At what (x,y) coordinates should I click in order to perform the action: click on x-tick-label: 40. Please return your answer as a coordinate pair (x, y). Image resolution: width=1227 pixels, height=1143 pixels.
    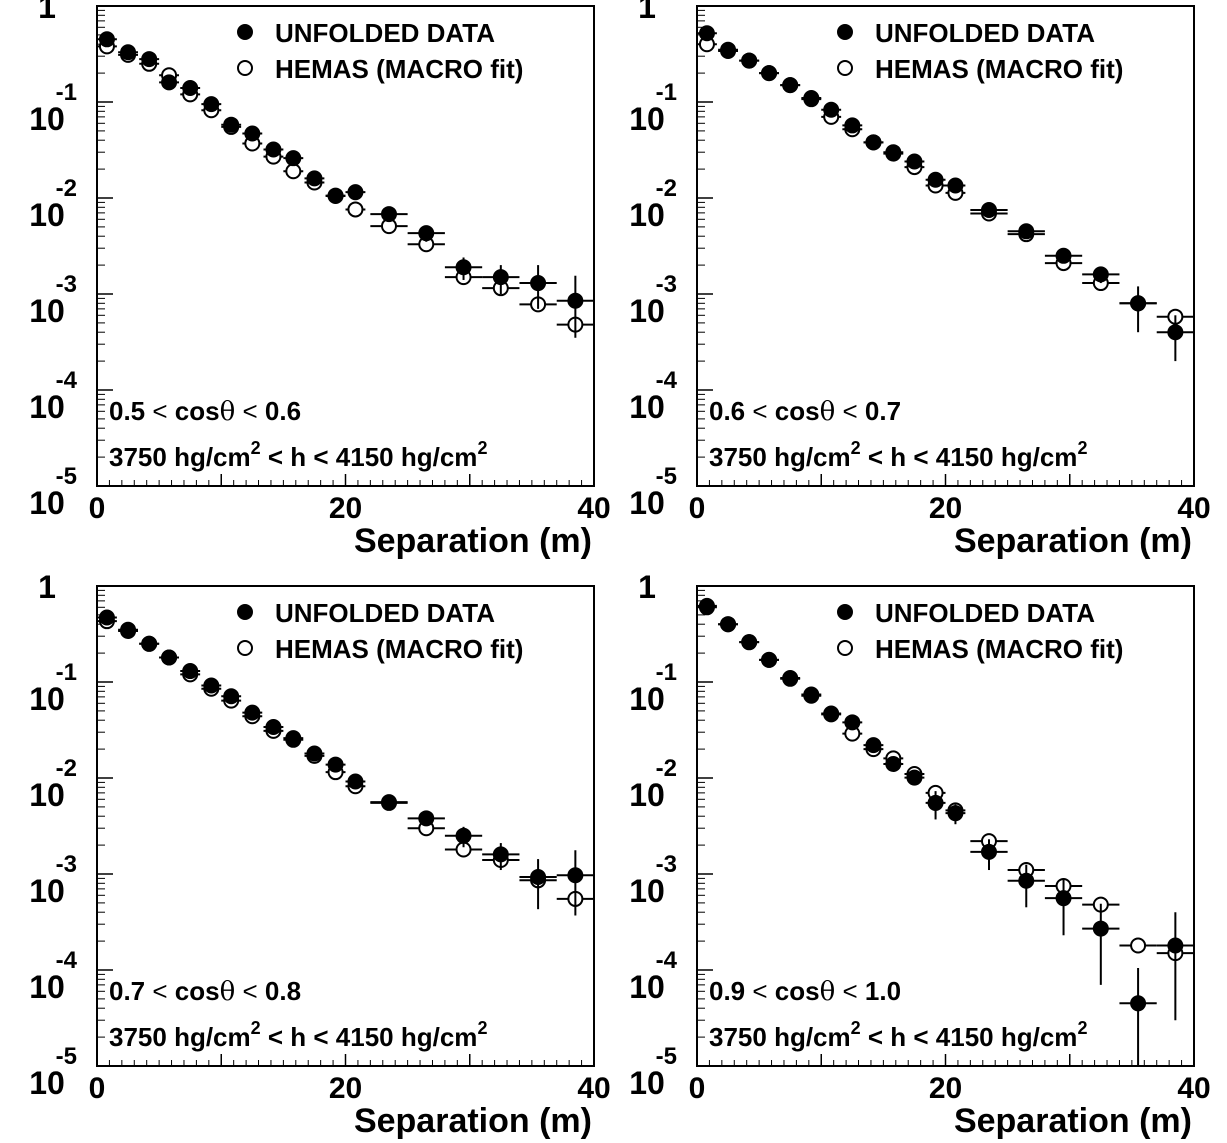
    Looking at the image, I should click on (1193, 1088).